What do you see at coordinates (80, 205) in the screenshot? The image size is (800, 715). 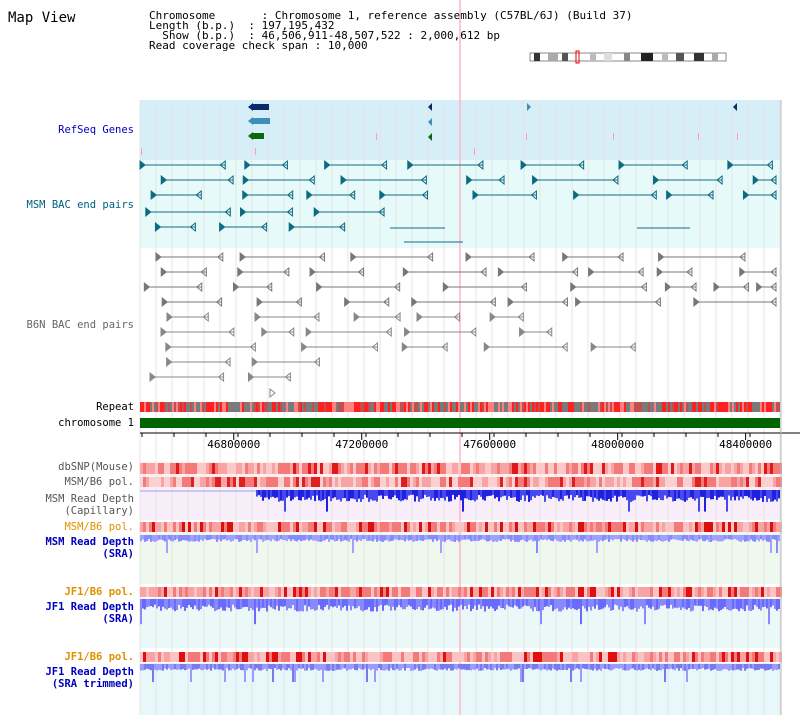 I see `track-label-msm-bac: MSM BAC end pairs` at bounding box center [80, 205].